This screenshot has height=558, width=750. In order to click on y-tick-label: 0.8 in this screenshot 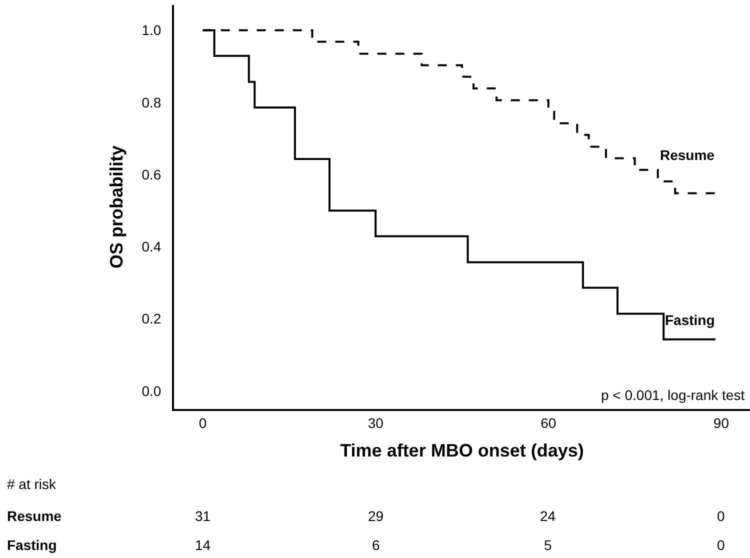, I will do `click(152, 102)`.